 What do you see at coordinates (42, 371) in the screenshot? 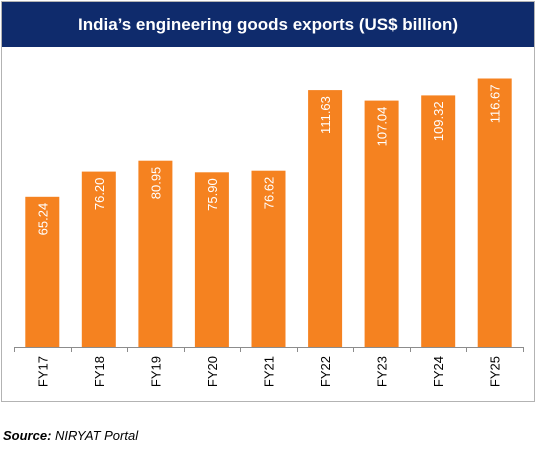
I see `category-tick-label: FY17` at bounding box center [42, 371].